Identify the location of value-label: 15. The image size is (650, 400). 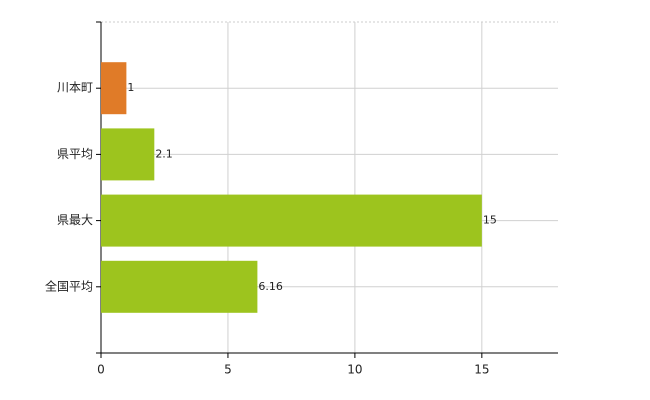
(490, 220).